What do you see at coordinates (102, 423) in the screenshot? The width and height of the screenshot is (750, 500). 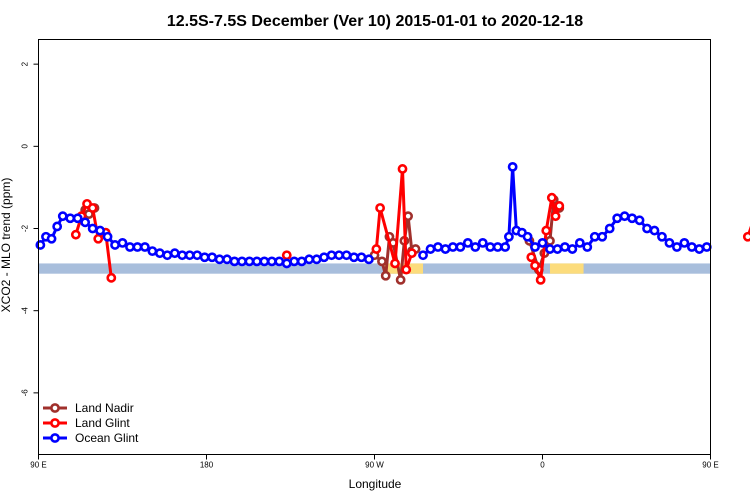 I see `legend-label: Land Glint` at bounding box center [102, 423].